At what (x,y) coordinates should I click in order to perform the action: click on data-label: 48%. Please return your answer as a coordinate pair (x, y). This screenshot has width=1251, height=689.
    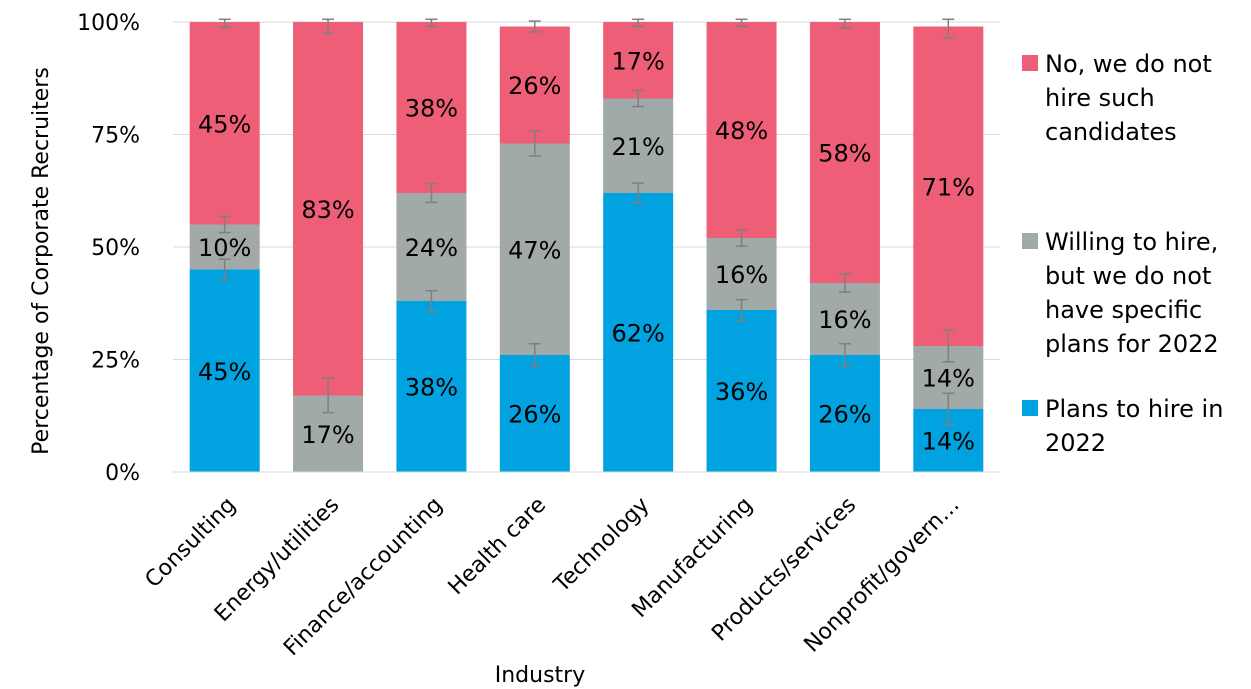
    Looking at the image, I should click on (741, 131).